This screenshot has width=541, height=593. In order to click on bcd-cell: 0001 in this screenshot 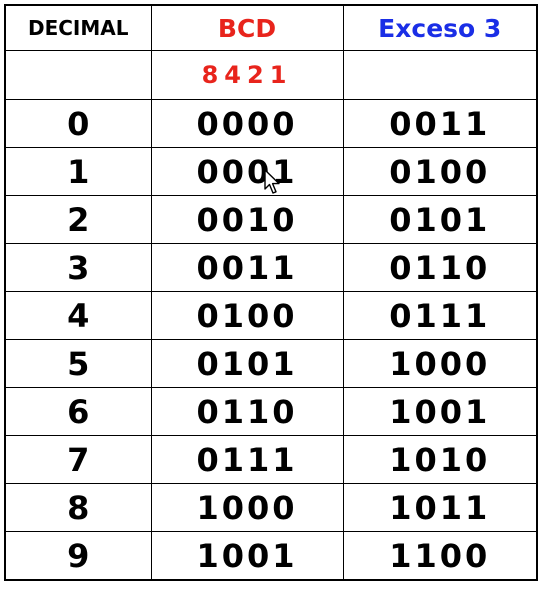, I will do `click(247, 171)`.